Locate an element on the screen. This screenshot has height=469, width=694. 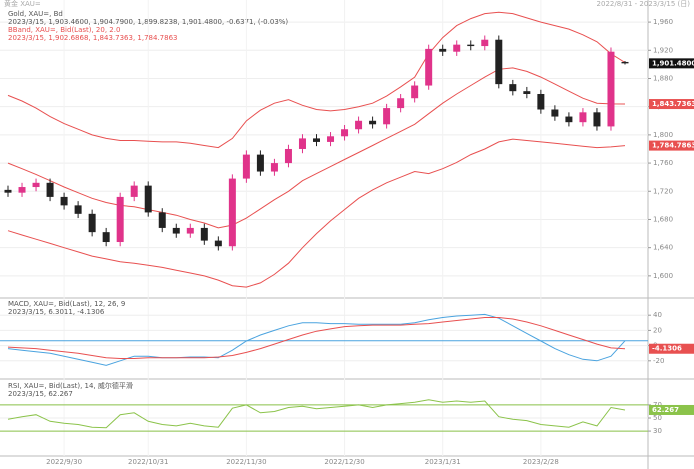
y-tick-label: -20 is located at coordinates (658, 361).